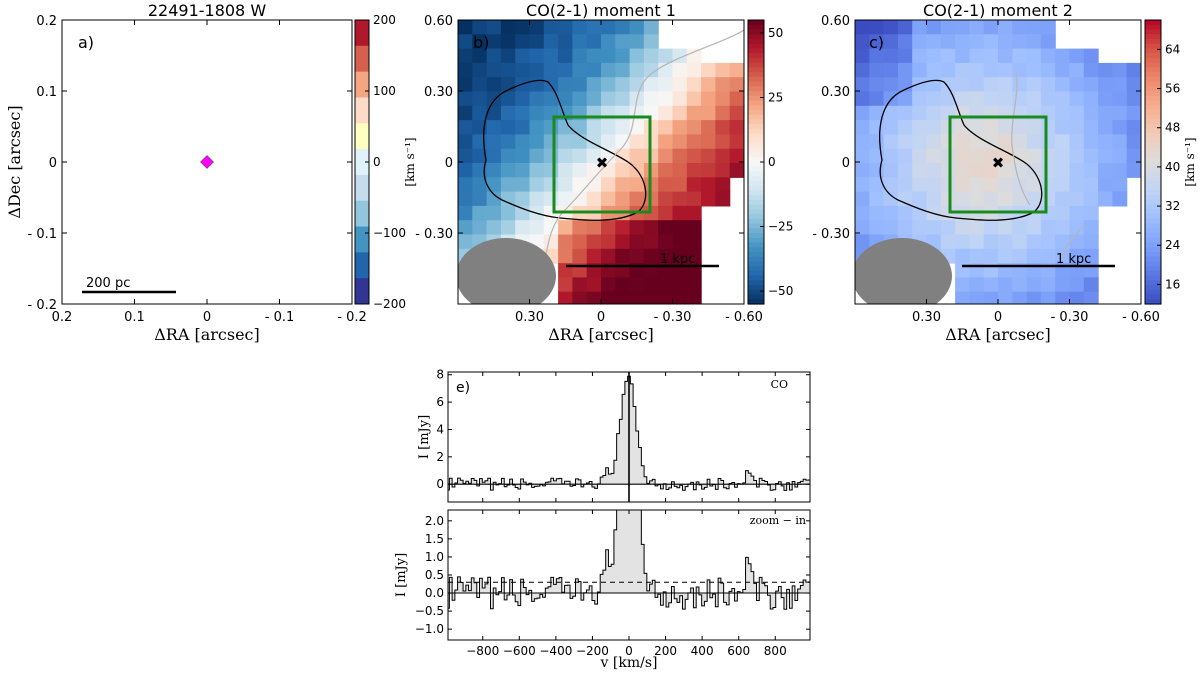 This screenshot has width=1200, height=673. What do you see at coordinates (507, 271) in the screenshot?
I see `panel-b-beam` at bounding box center [507, 271].